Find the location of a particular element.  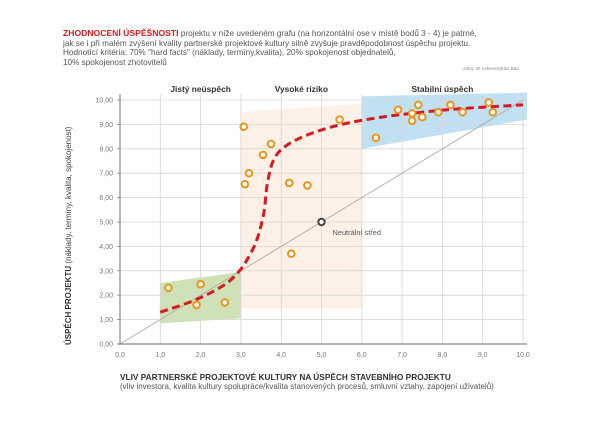

intro-line-4: 10% spokojenost zhotovitelů is located at coordinates (115, 62).